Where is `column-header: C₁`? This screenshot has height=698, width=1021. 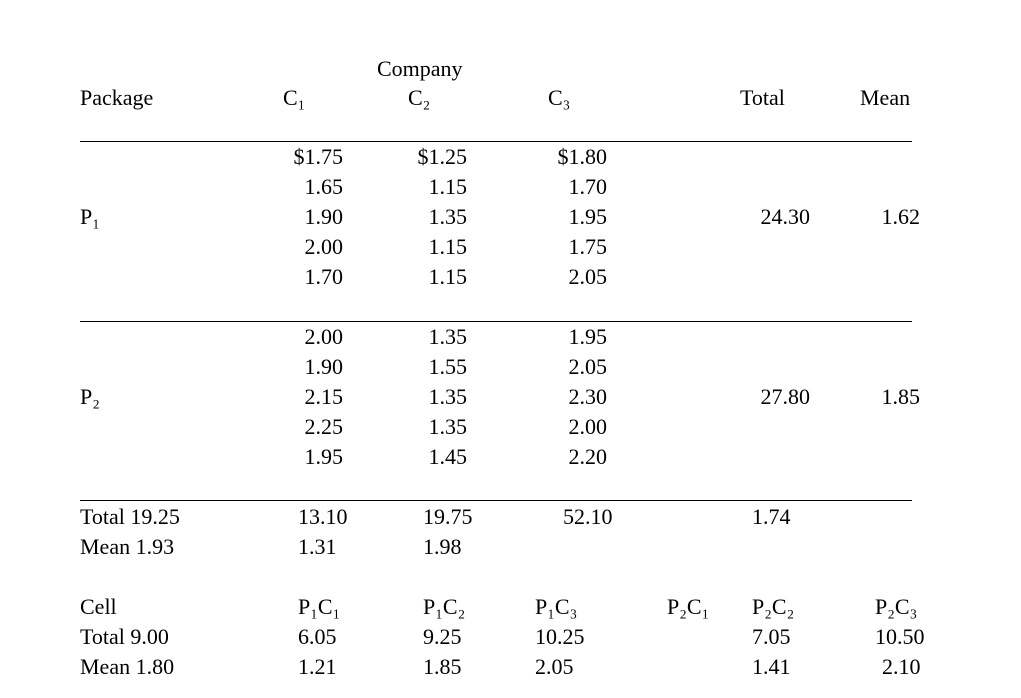
column-header: C₁ is located at coordinates (294, 97).